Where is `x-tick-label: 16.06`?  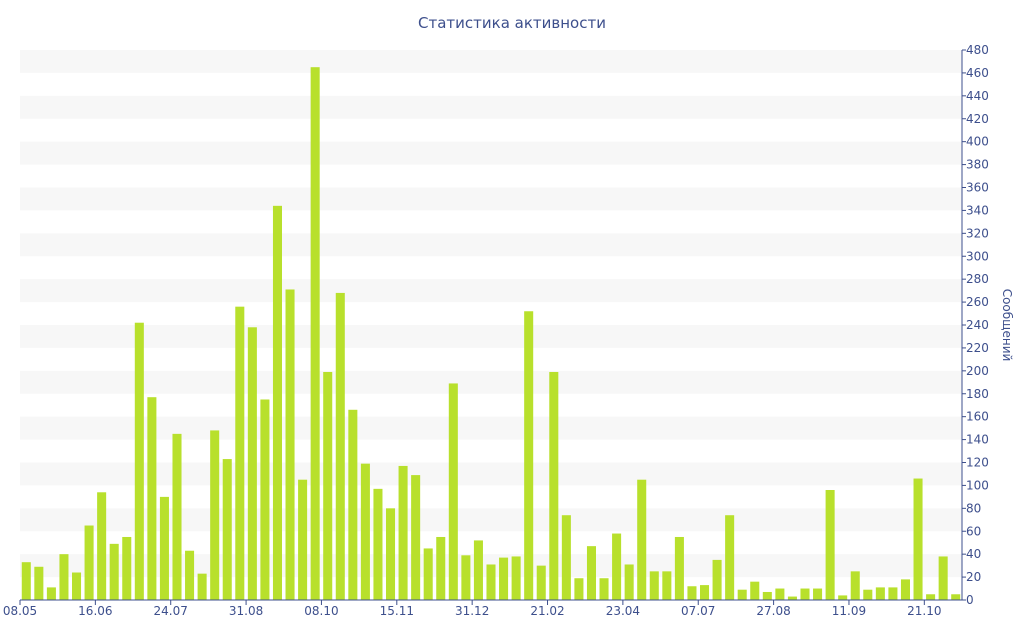
x-tick-label: 16.06 is located at coordinates (95, 611).